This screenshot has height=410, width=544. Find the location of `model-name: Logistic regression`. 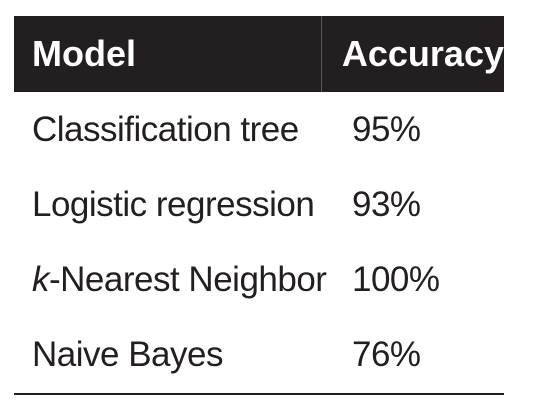

model-name: Logistic regression is located at coordinates (173, 204).